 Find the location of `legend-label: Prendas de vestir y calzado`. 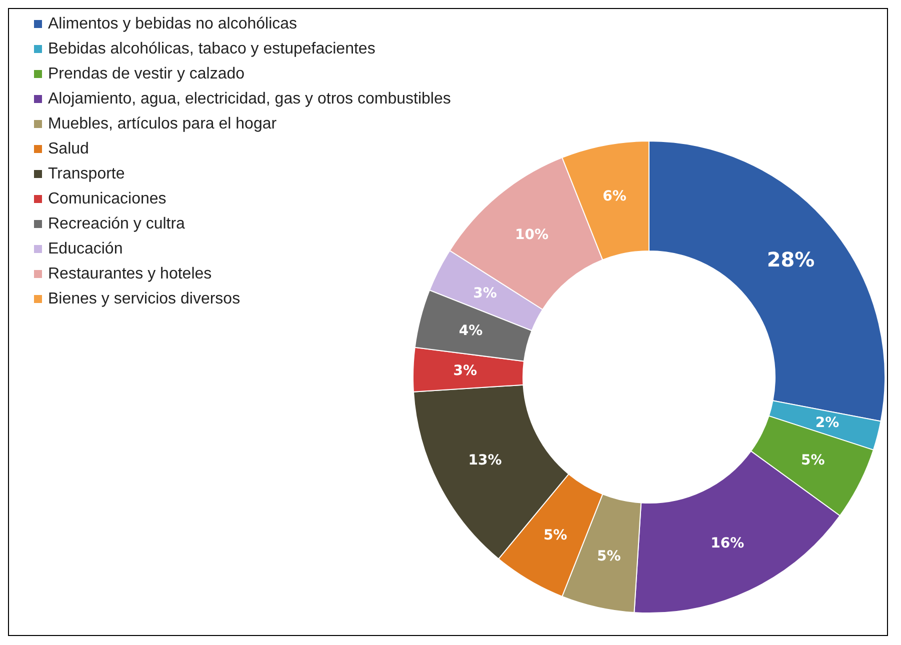

legend-label: Prendas de vestir y calzado is located at coordinates (146, 74).